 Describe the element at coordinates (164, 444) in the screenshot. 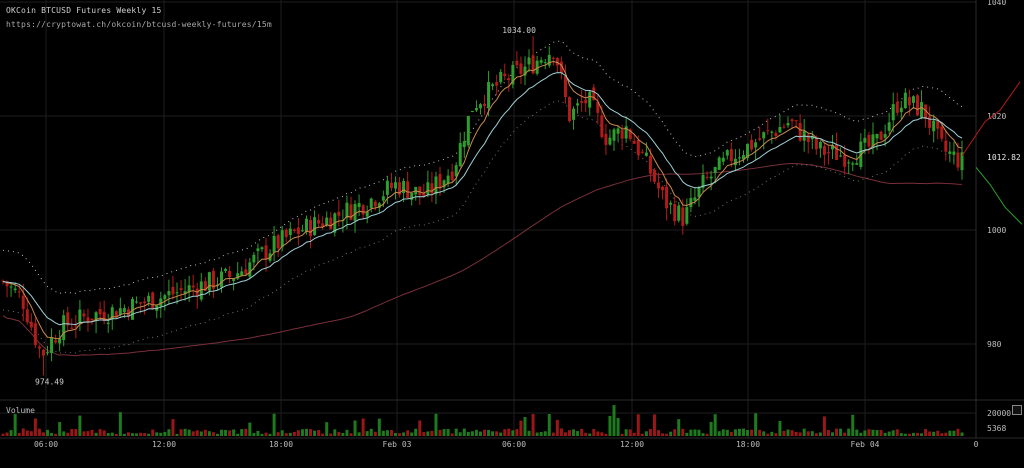

I see `x-tick-label: 12:00` at that location.